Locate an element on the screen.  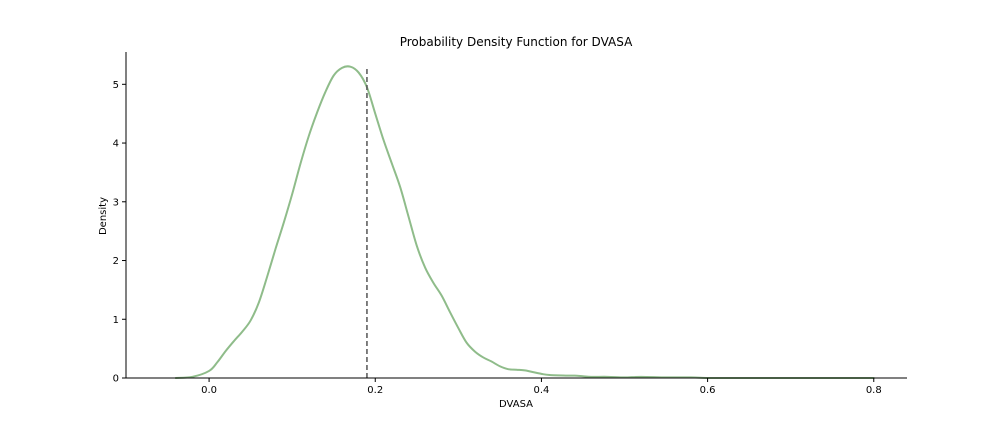
x-tick-label: 0.6 is located at coordinates (708, 390).